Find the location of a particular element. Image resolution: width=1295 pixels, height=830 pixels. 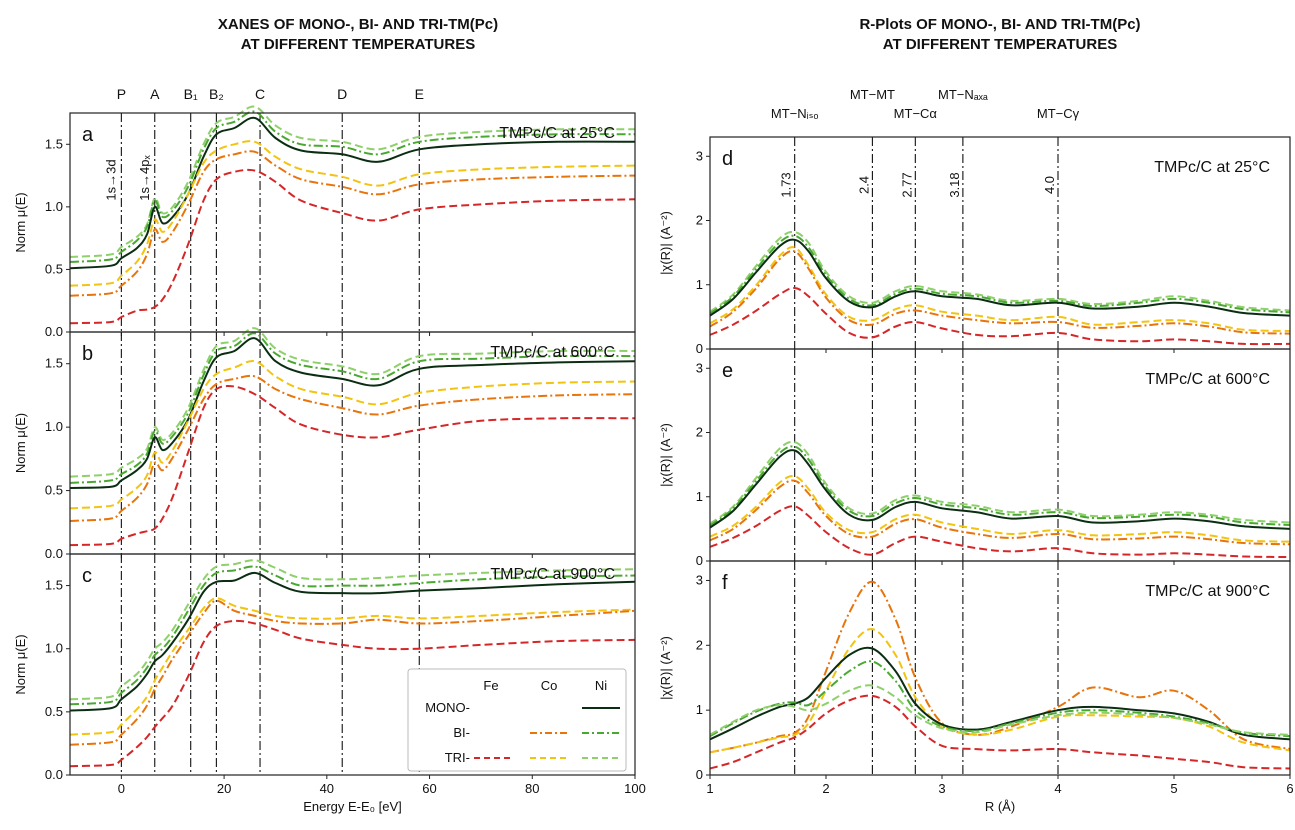

subplot-a: 0.0 0.5 1.0 1.5 Norm μ(E) a TMPc/C at 25°C is located at coordinates (324, 222).